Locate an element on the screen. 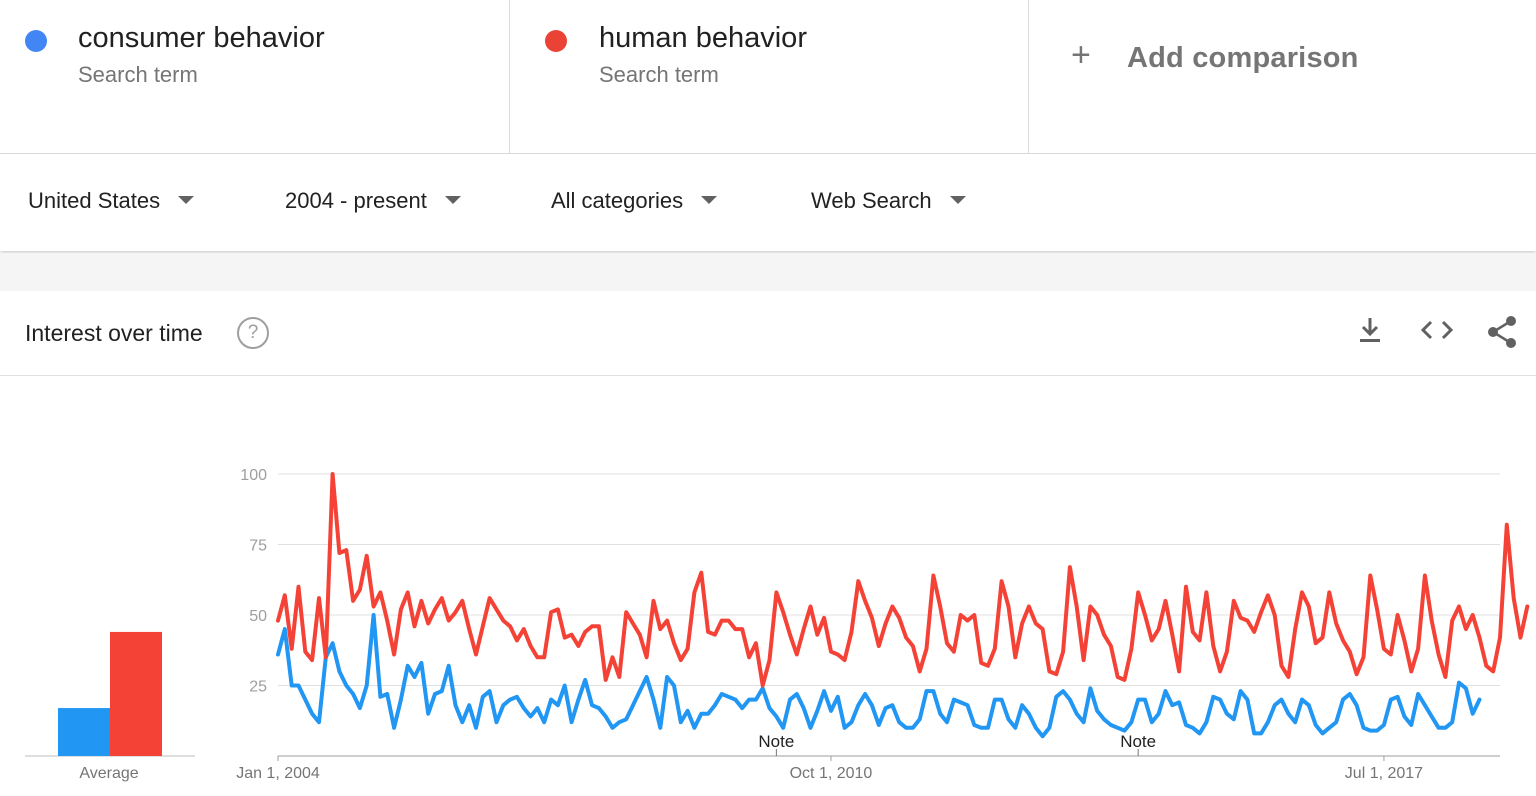 This screenshot has width=1536, height=796. search-term-consumer-behavior: consumer behavior Search term is located at coordinates (254, 76).